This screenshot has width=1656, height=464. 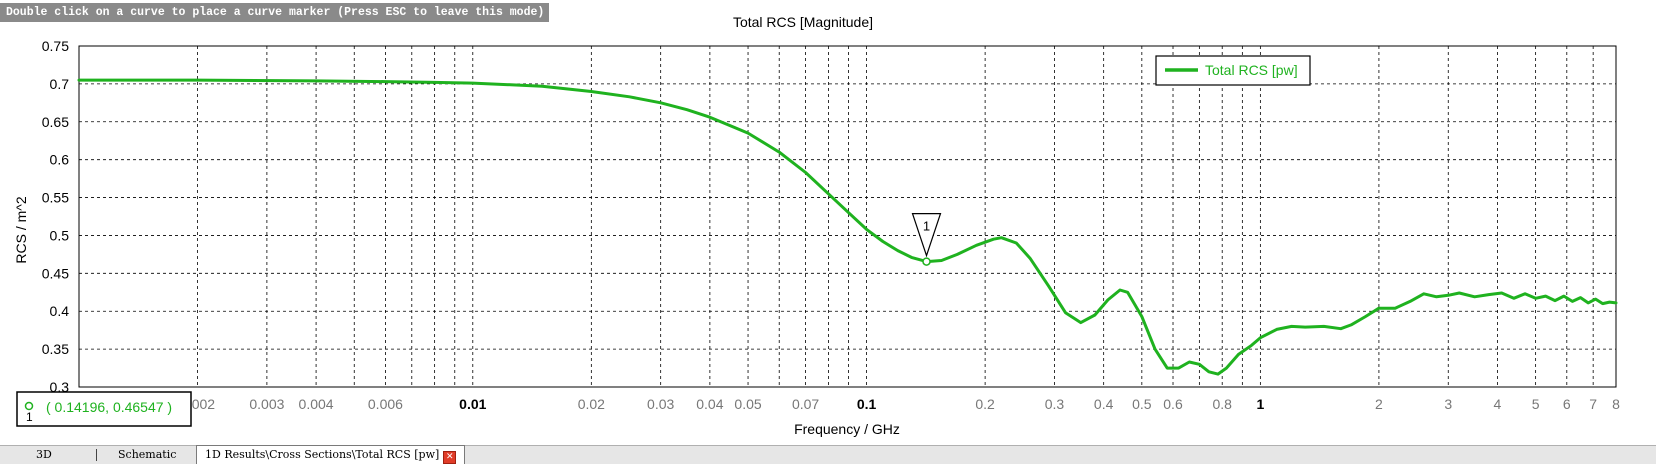 I want to click on close-icon: ✕, so click(x=450, y=457).